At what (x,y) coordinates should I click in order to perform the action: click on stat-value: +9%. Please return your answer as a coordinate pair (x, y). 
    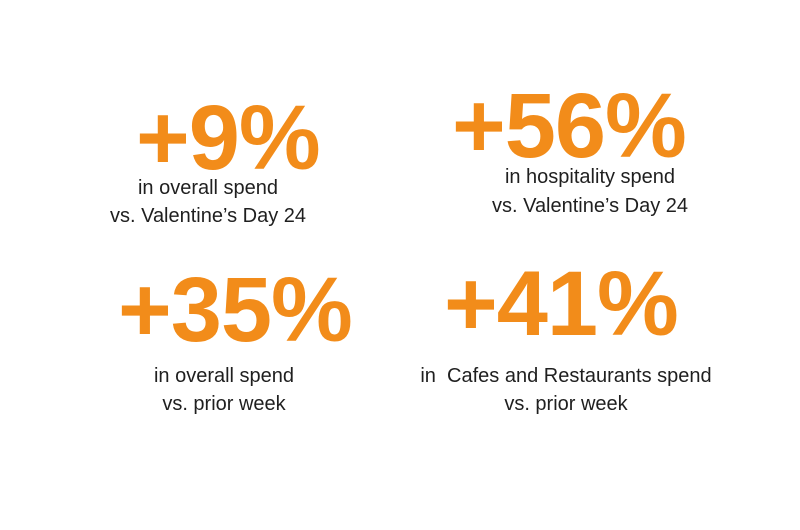
    Looking at the image, I should click on (228, 138).